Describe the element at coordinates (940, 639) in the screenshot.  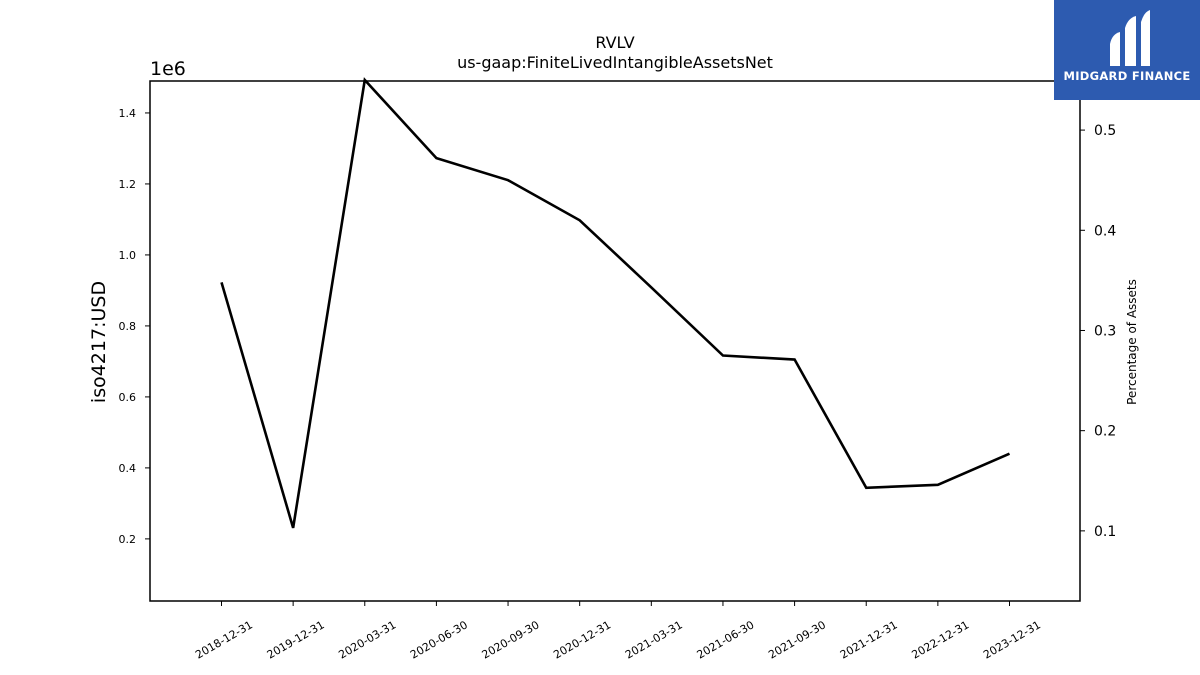
I see `x-tick-label: 2022-12-31` at that location.